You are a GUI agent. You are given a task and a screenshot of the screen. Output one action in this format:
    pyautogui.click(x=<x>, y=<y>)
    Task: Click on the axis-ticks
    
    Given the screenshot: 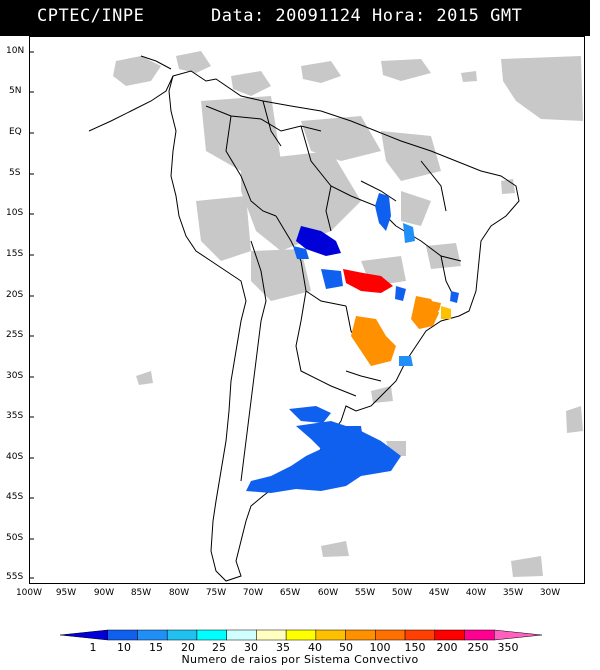 What is the action you would take?
    pyautogui.click(x=32, y=315)
    